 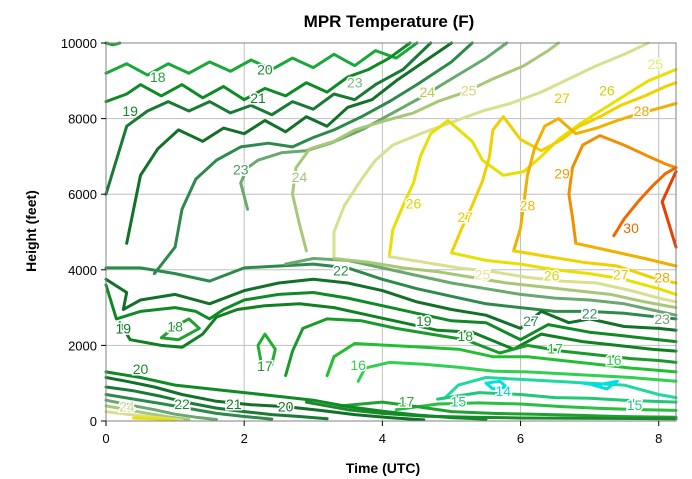 What do you see at coordinates (31, 231) in the screenshot?
I see `y-axis-title: Height (feet)` at bounding box center [31, 231].